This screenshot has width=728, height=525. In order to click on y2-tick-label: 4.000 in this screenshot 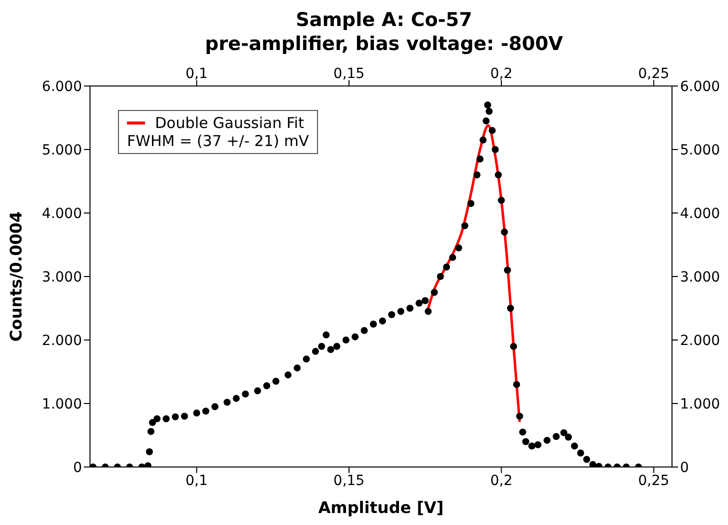, I will do `click(700, 214)`.